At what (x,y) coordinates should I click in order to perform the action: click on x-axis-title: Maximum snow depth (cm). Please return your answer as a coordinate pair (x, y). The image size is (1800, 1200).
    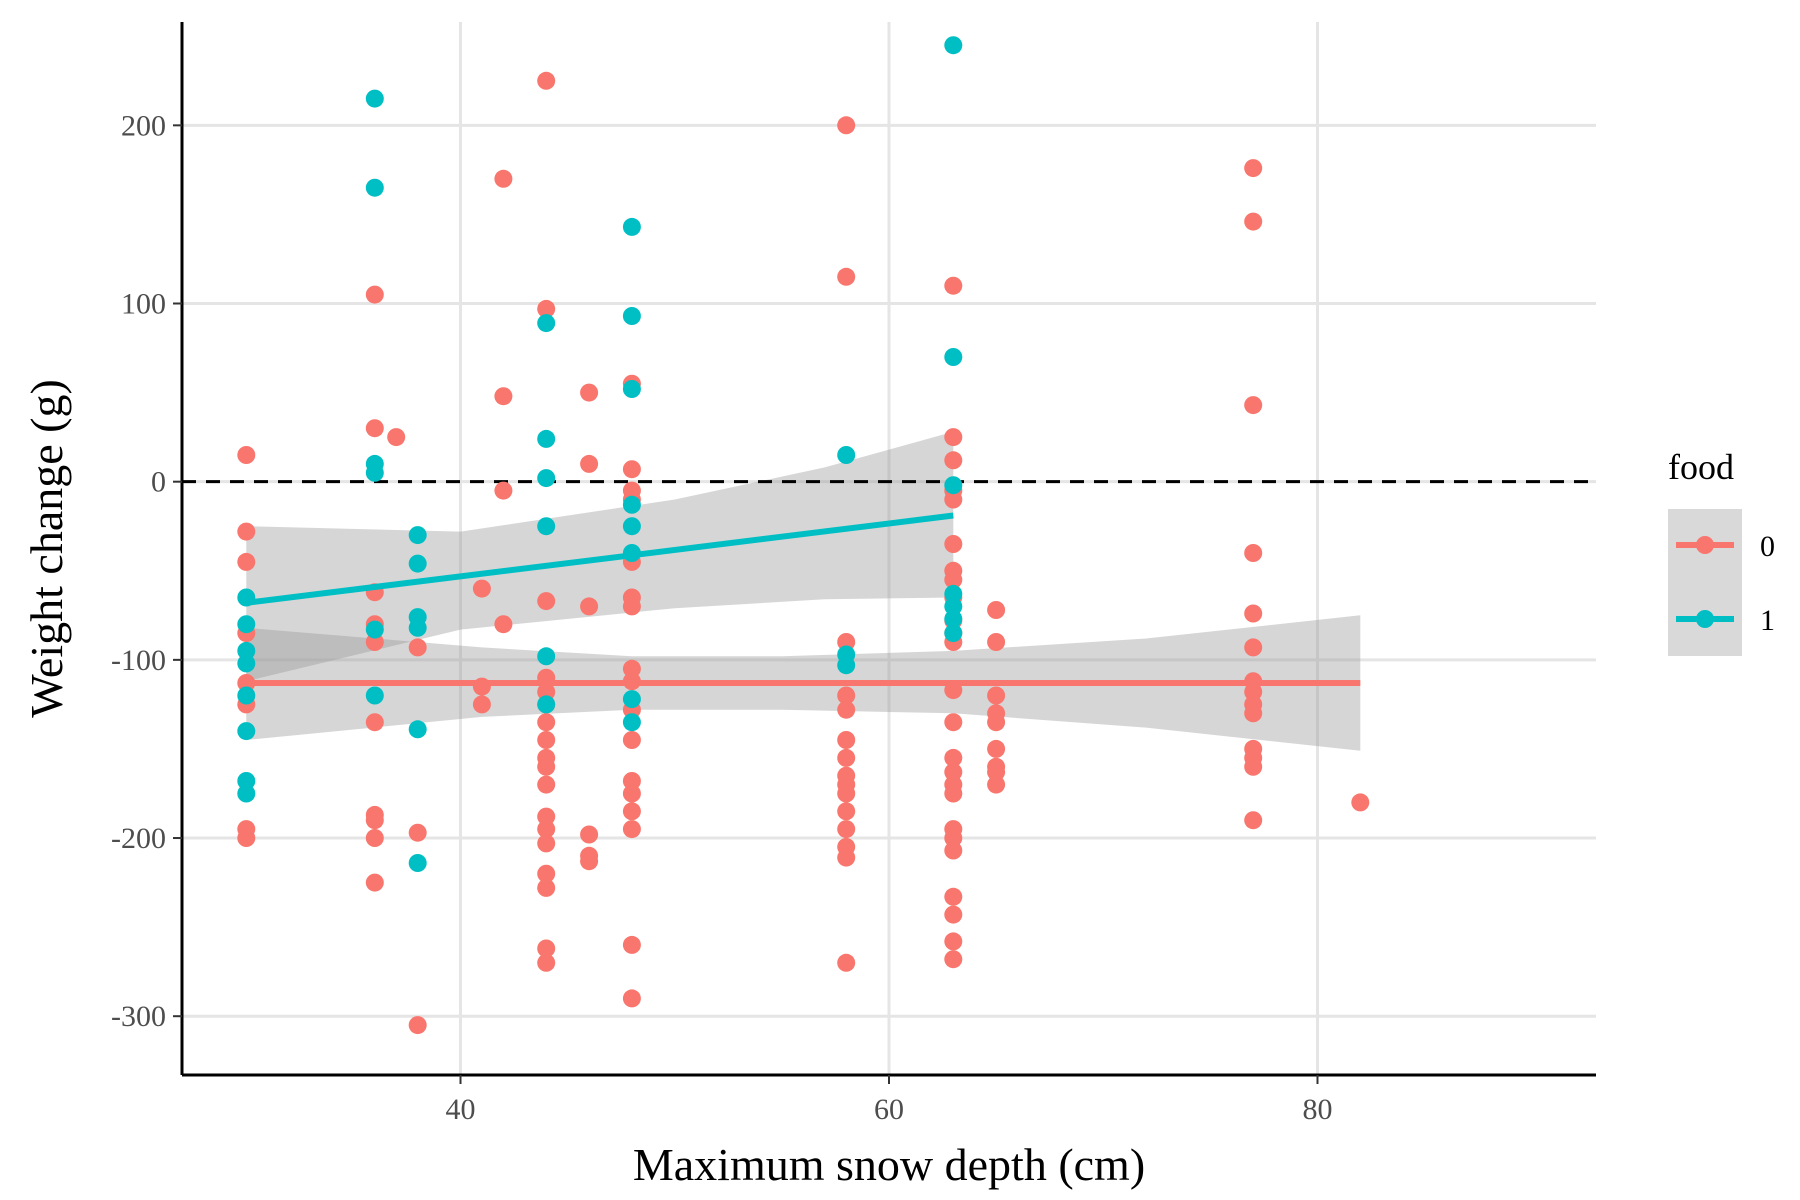
    Looking at the image, I should click on (889, 1164).